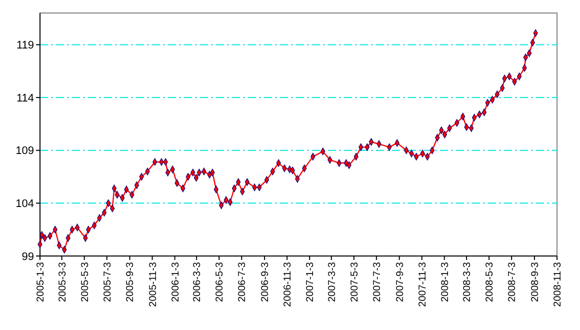  Describe the element at coordinates (25, 204) in the screenshot. I see `y-tick-label: 104` at that location.